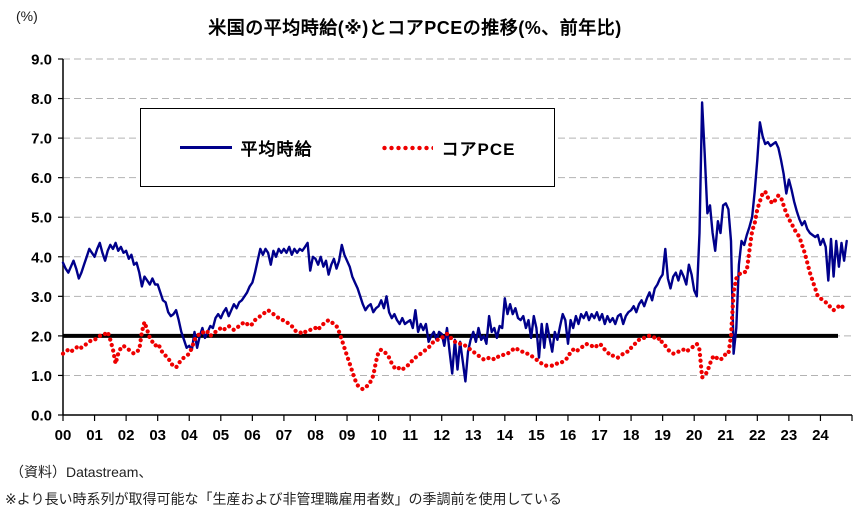 The height and width of the screenshot is (524, 864). Describe the element at coordinates (41, 99) in the screenshot. I see `y-tick-label: 8.0` at that location.